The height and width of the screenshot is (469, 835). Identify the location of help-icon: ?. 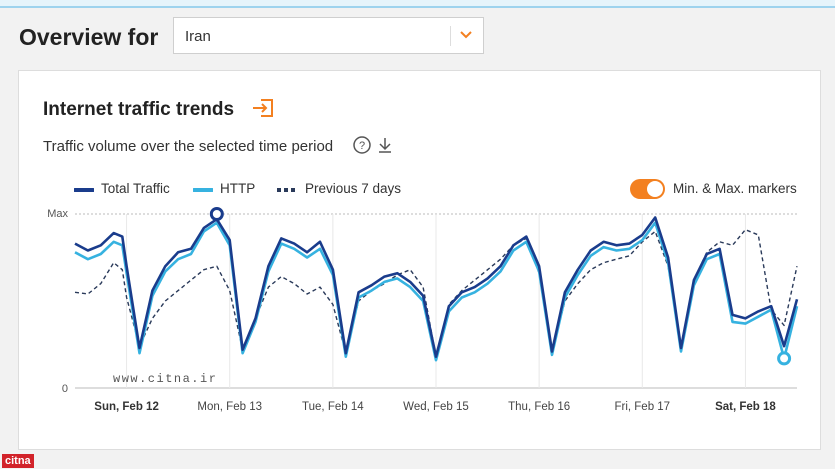
(362, 147).